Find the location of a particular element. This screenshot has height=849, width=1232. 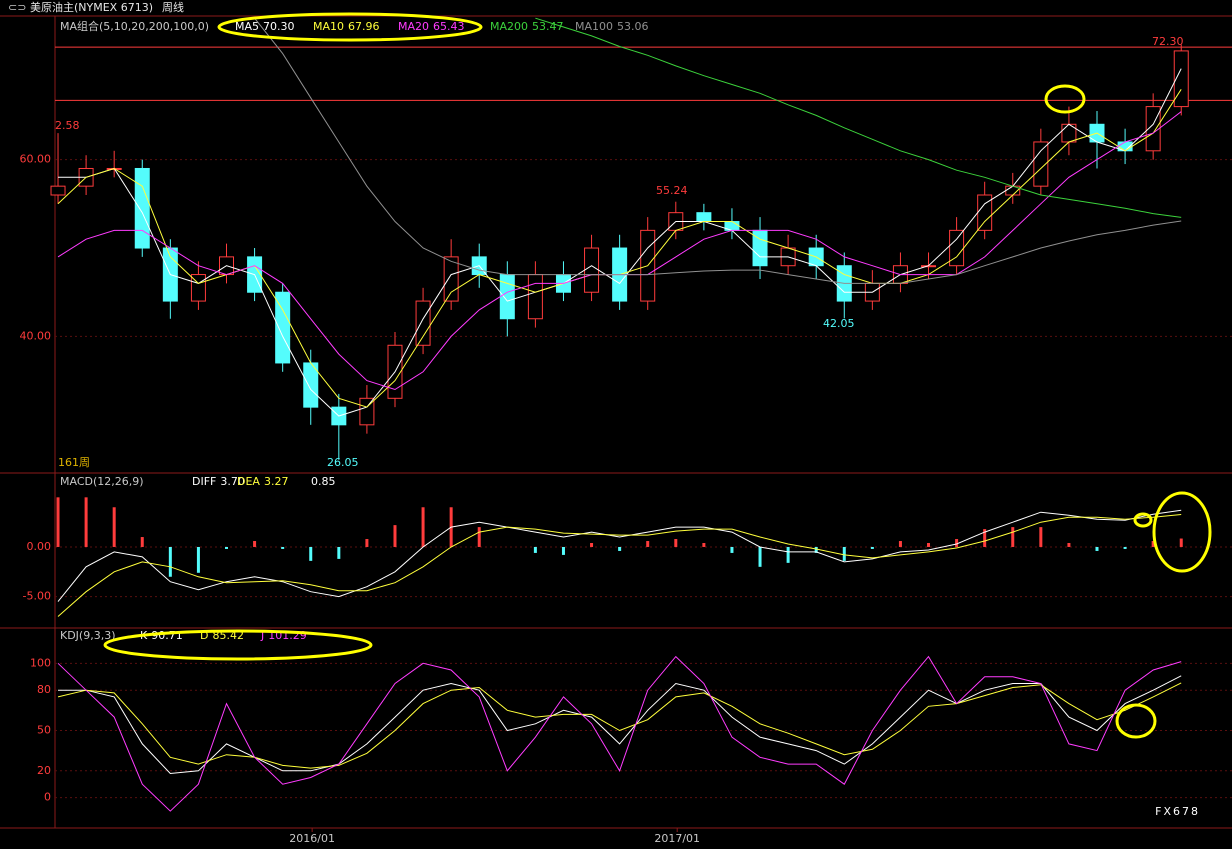

legend-value: 53.06 is located at coordinates (633, 26).